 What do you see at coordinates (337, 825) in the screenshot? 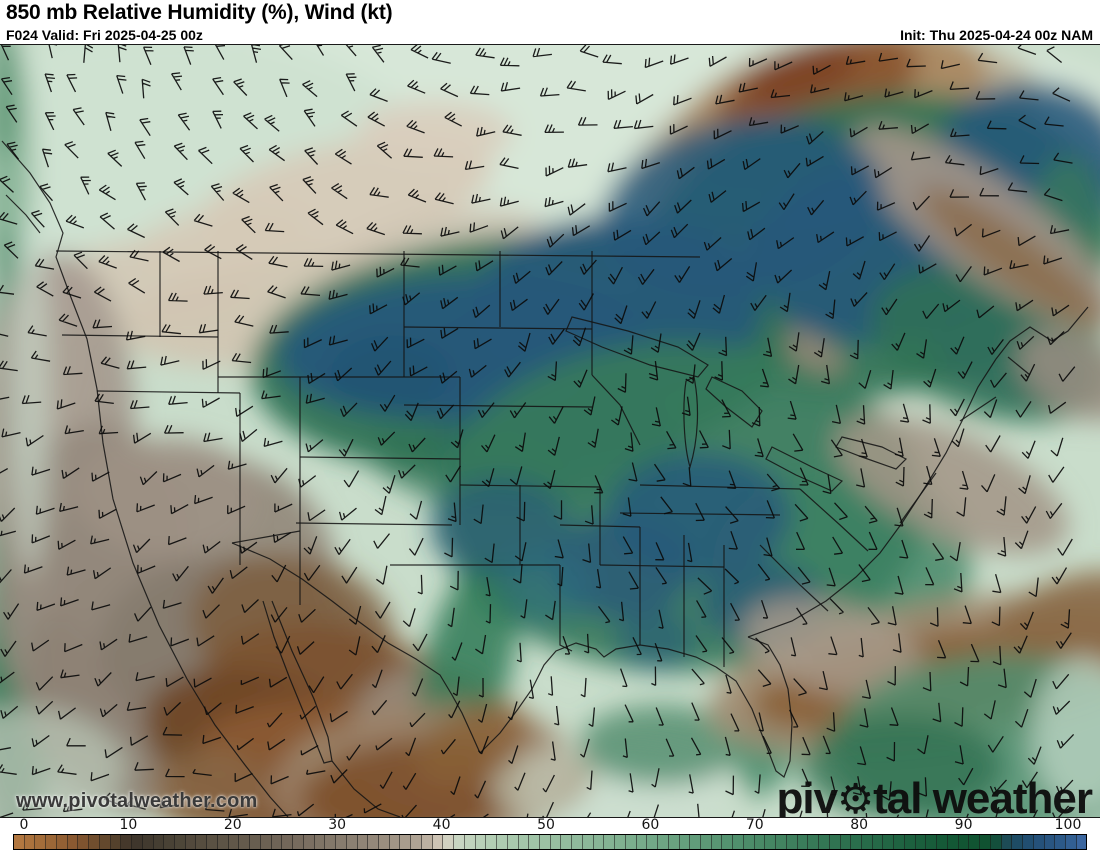
I see `colorbar-tick-label: 30` at bounding box center [337, 825].